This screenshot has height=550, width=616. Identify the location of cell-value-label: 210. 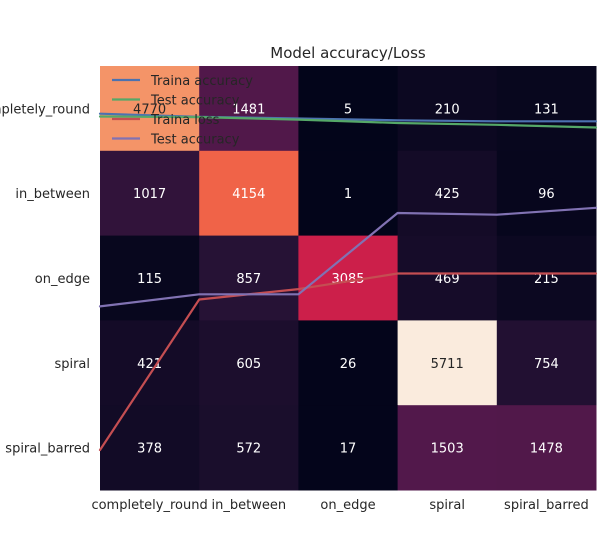
(447, 109).